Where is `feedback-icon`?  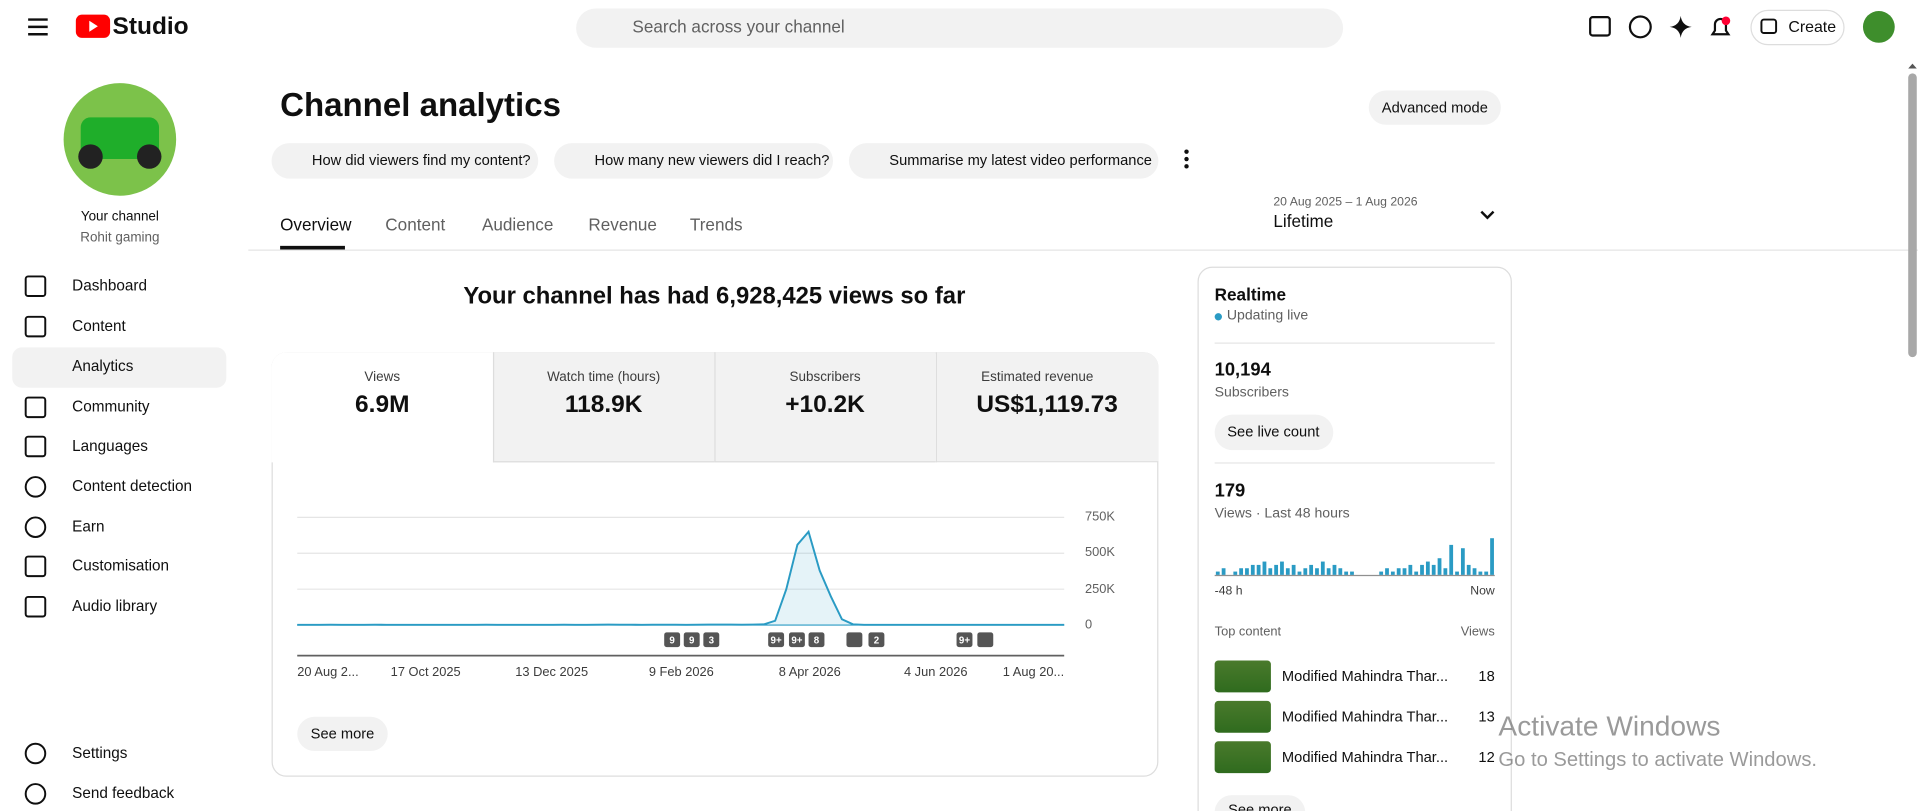
feedback-icon is located at coordinates (1600, 26).